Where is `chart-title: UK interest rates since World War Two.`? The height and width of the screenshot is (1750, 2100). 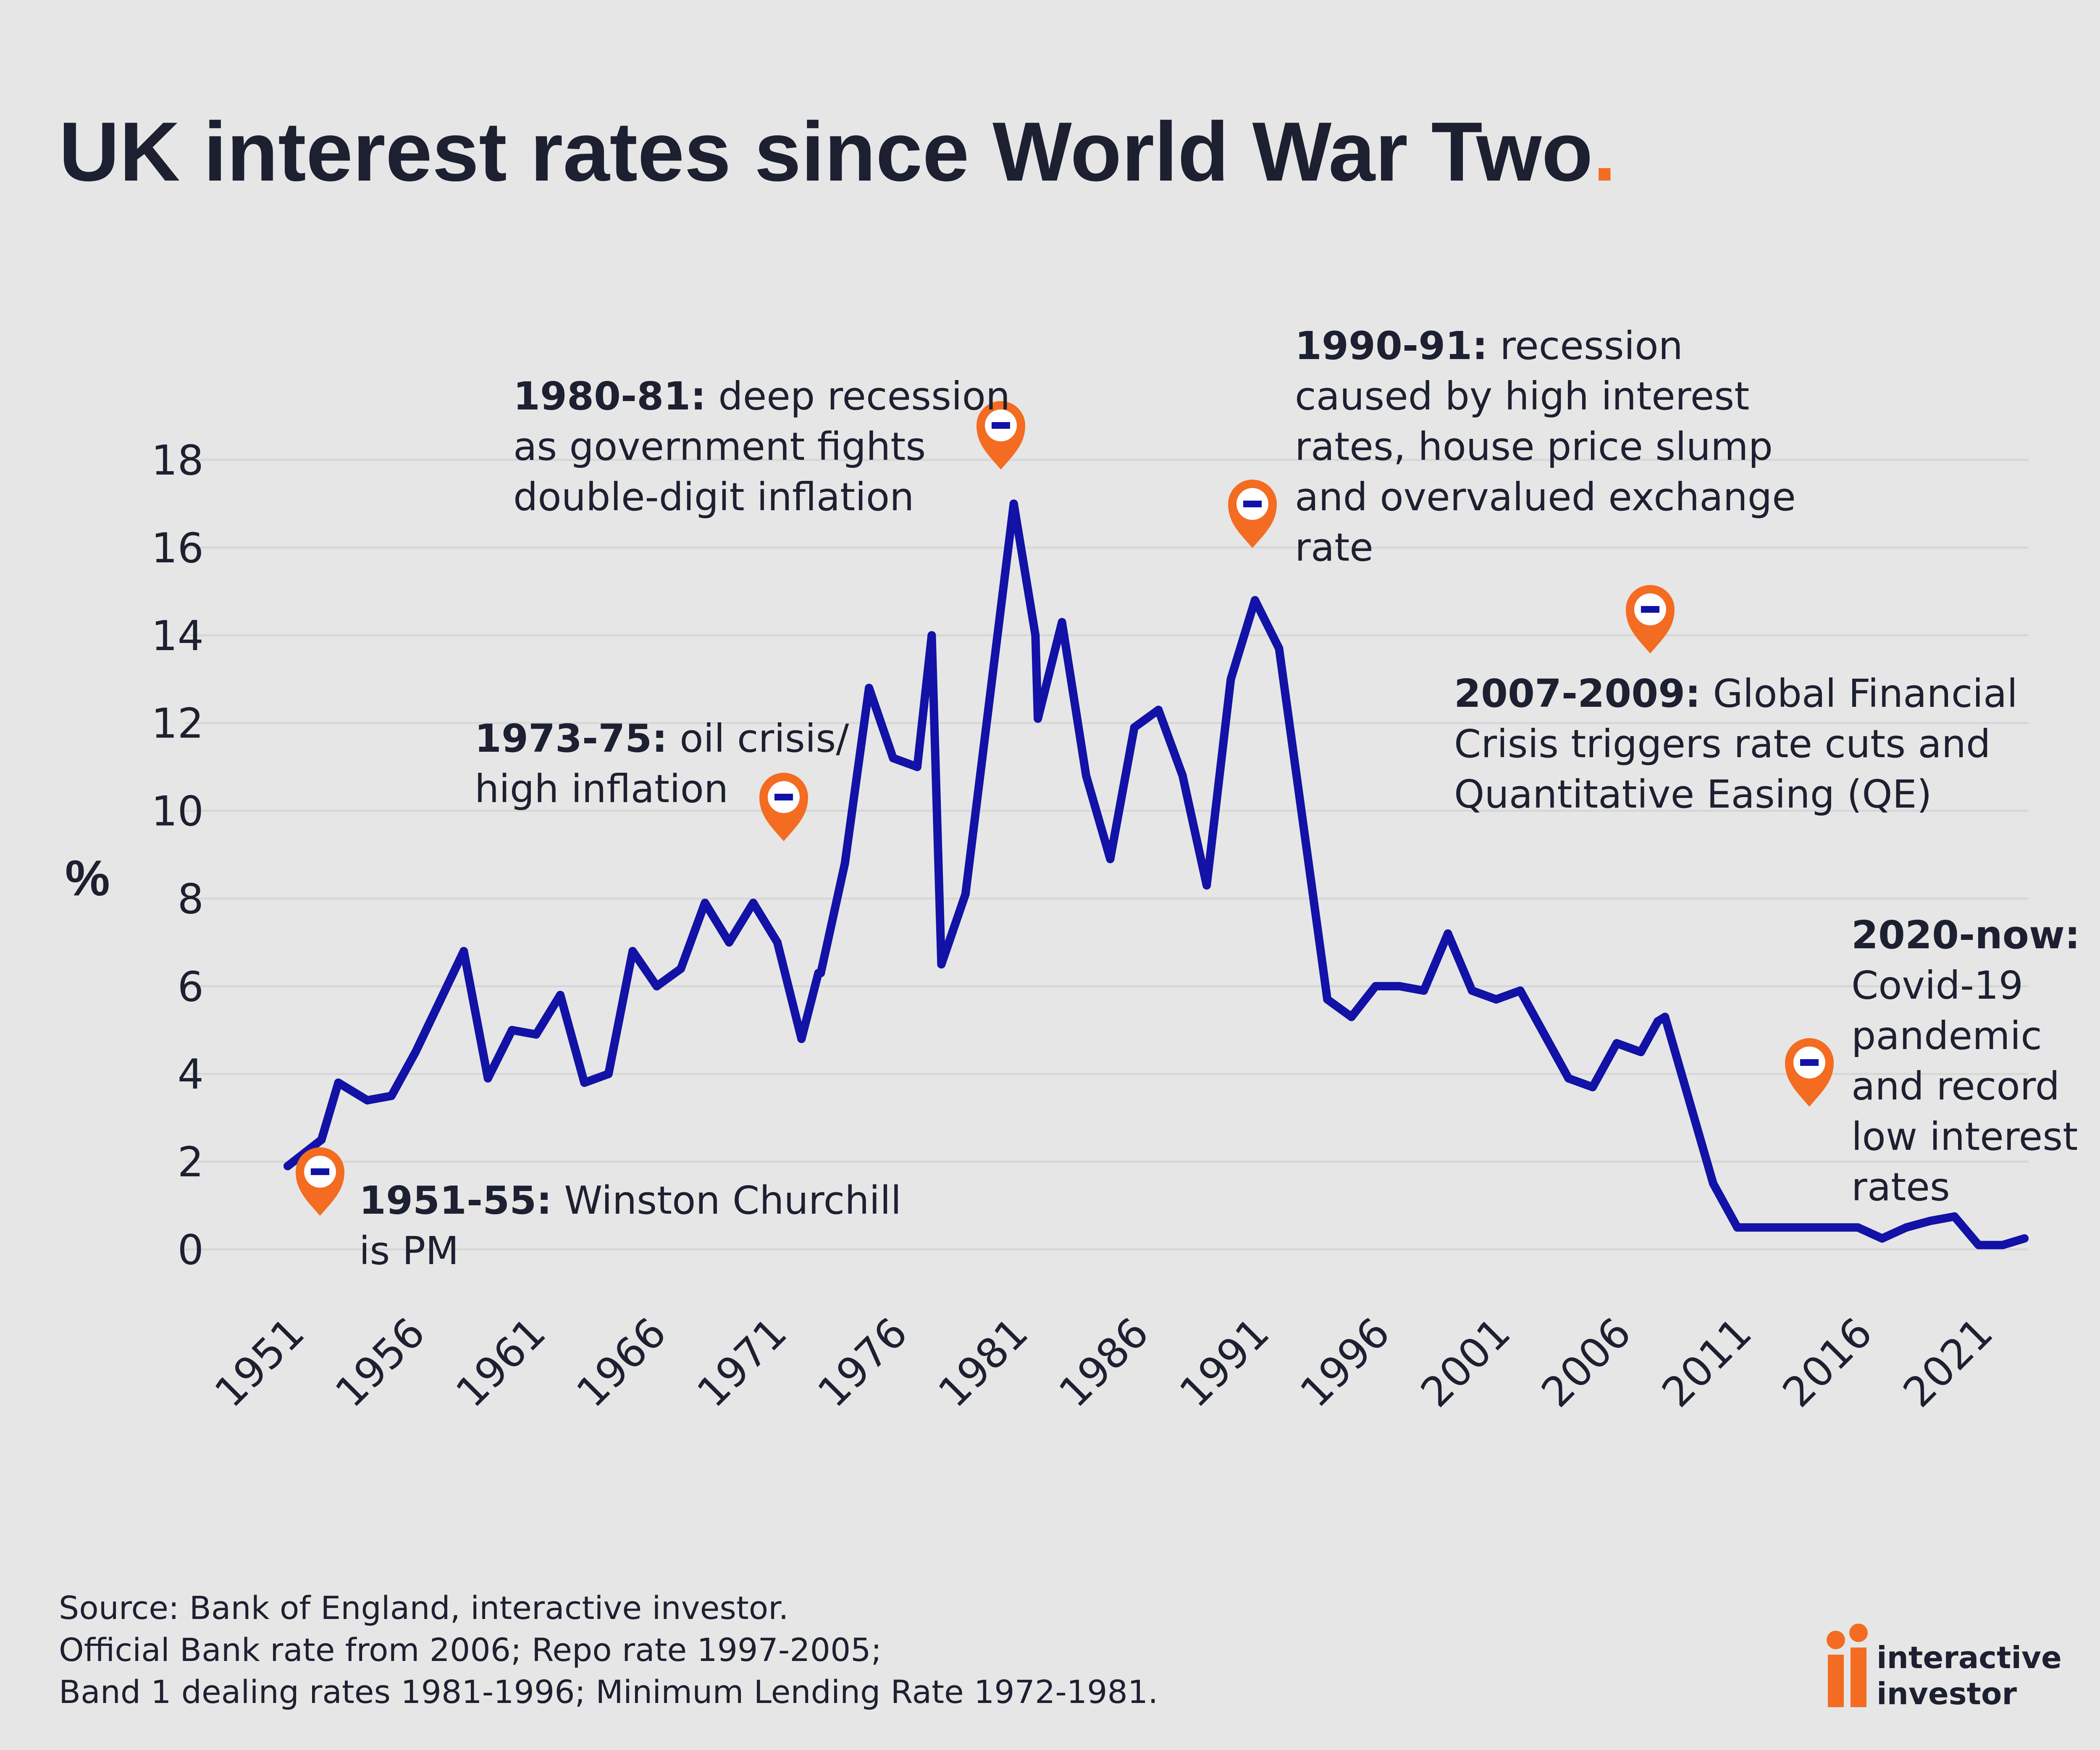
chart-title: UK interest rates since World War Two. is located at coordinates (837, 152).